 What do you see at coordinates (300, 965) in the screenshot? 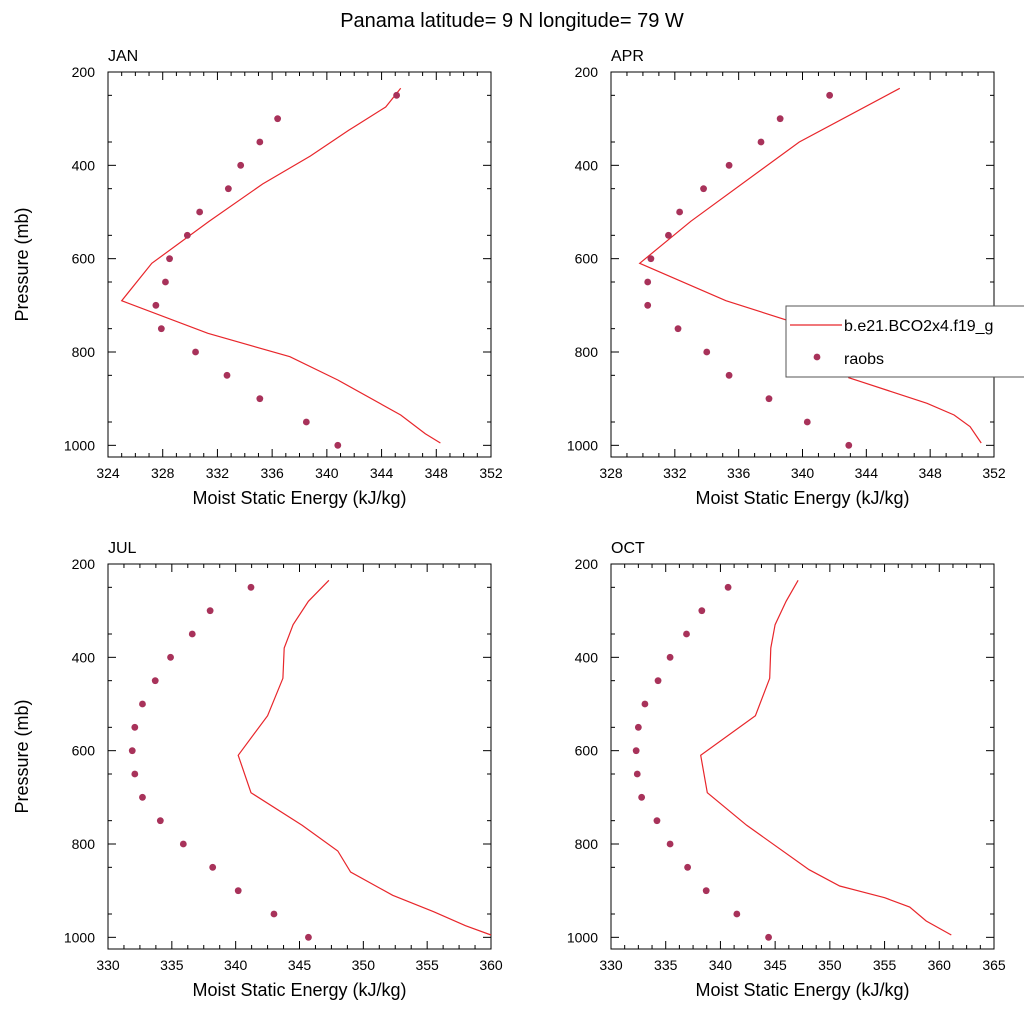
I see `x-tick-label: 345` at bounding box center [300, 965].